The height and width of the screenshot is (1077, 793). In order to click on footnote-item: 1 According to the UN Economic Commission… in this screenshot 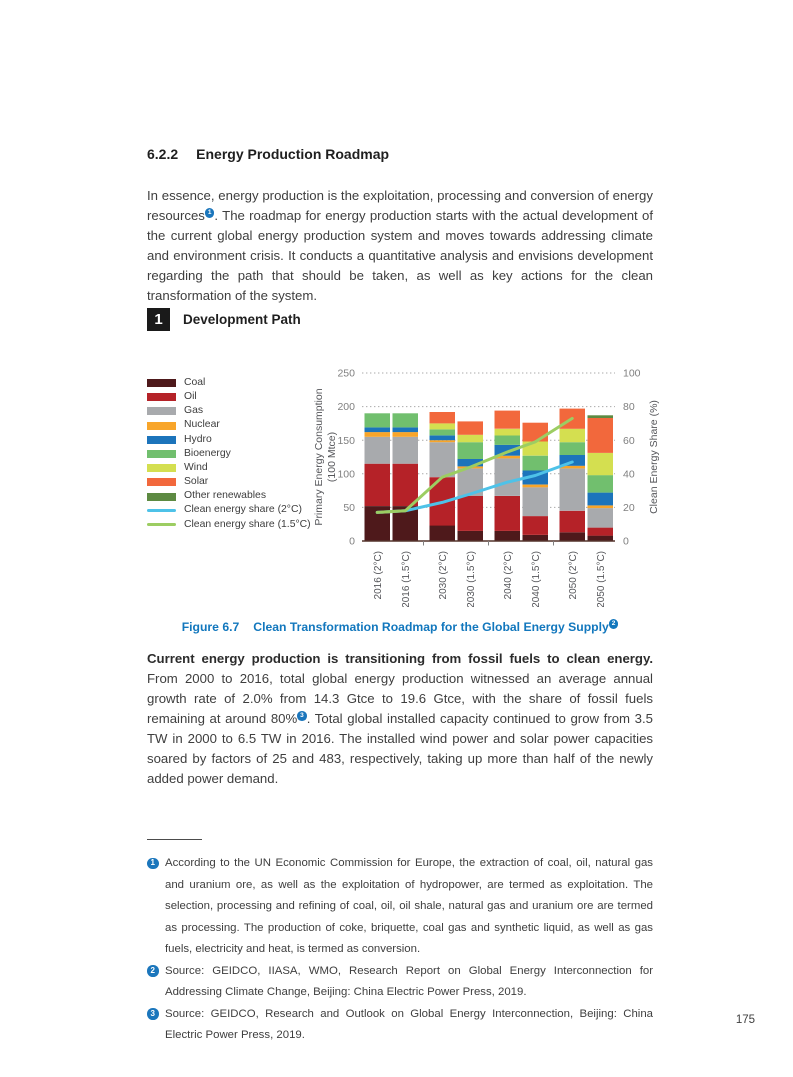, I will do `click(400, 907)`.